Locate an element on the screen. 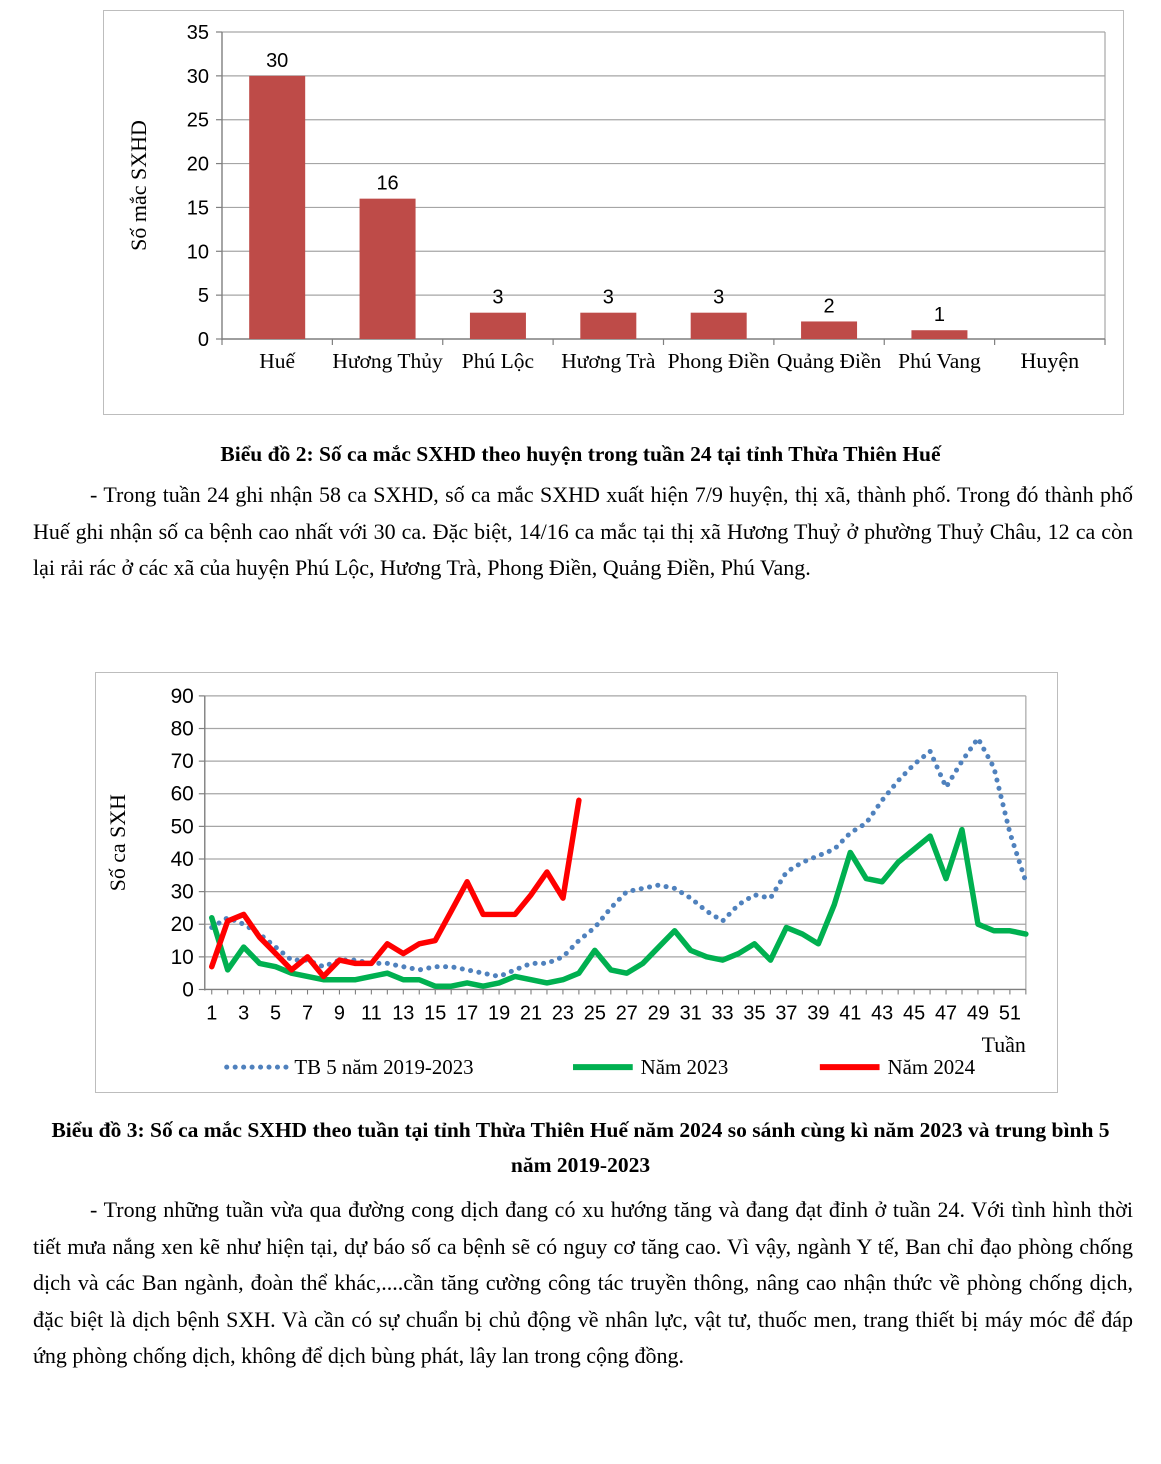 This screenshot has height=1464, width=1161. axes is located at coordinates (612, 845).